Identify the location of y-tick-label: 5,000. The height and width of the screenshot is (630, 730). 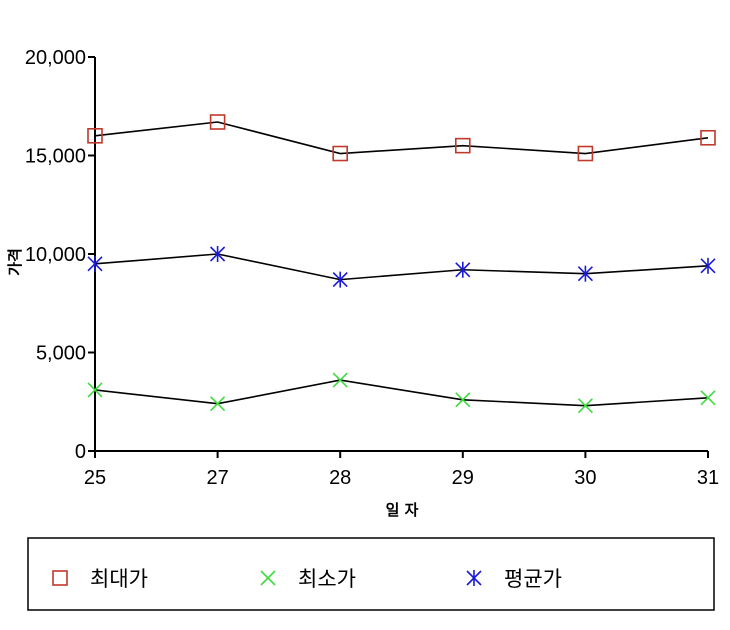
(61, 354).